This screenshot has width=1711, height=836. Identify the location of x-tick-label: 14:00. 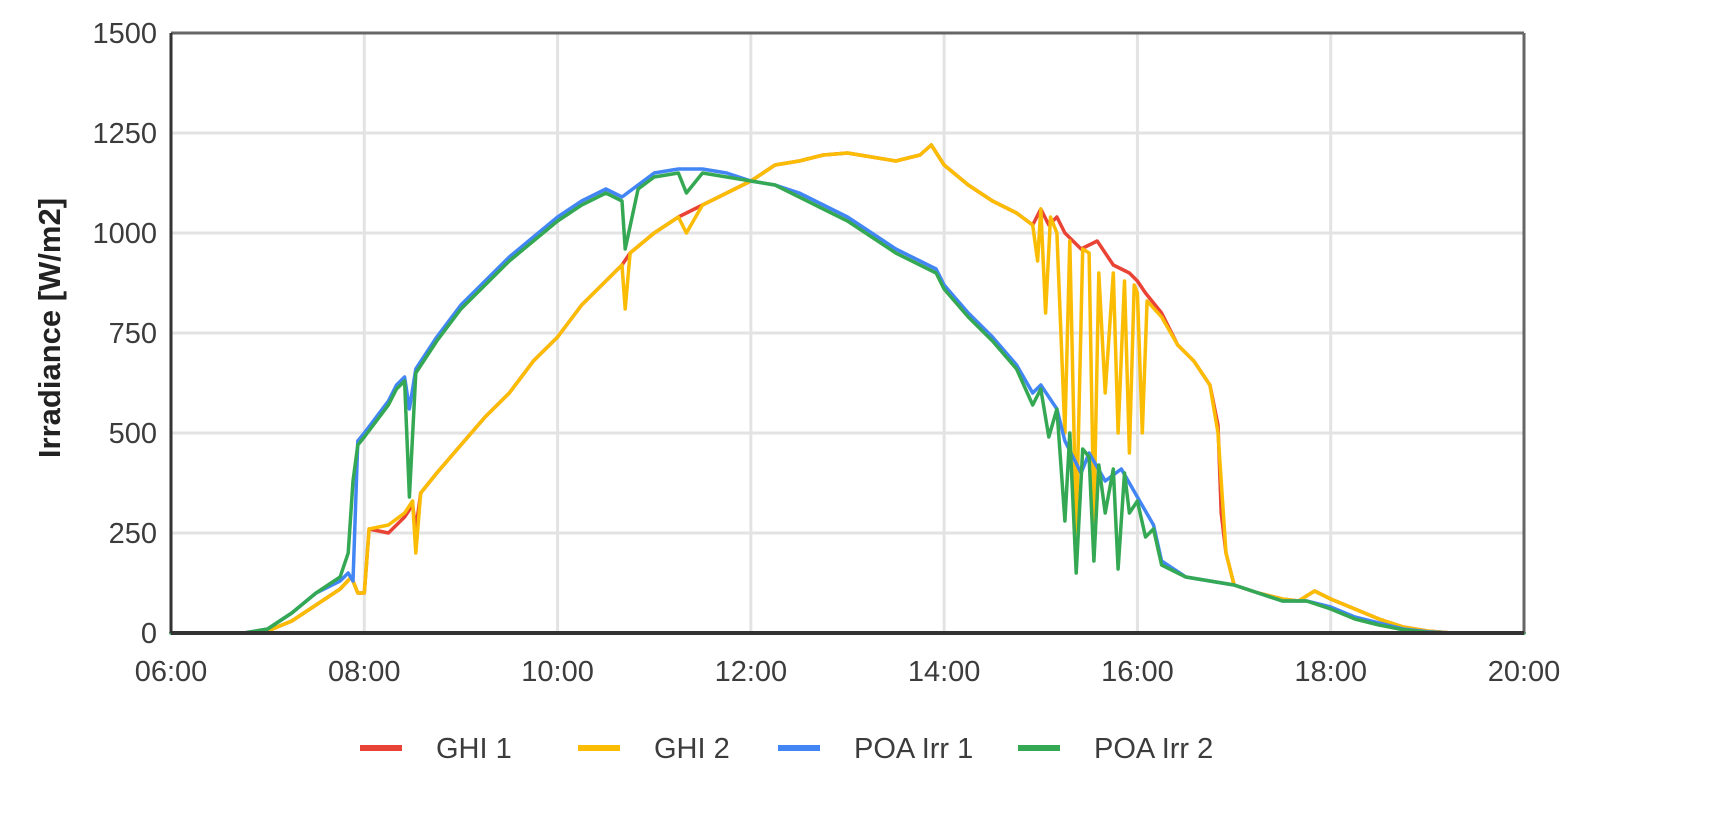
(944, 672).